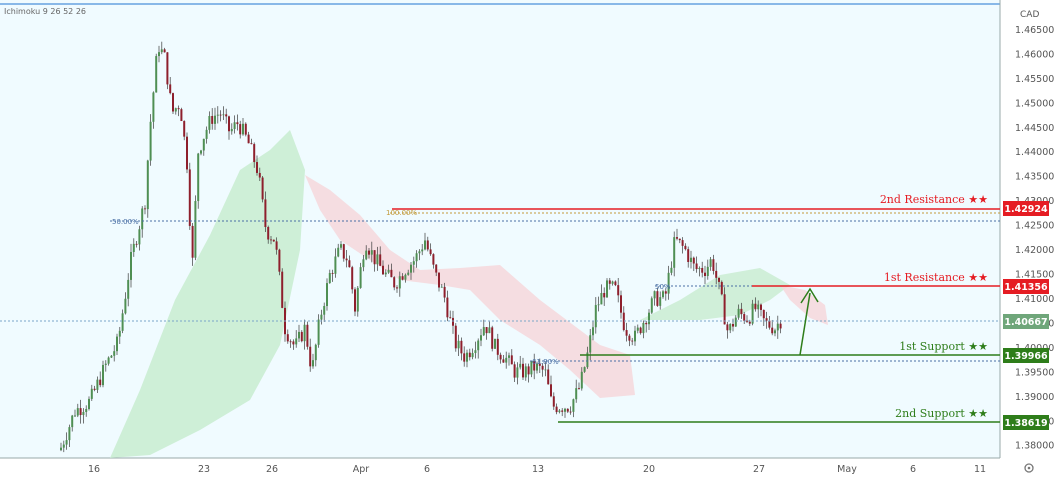  What do you see at coordinates (272, 469) in the screenshot?
I see `time-tick-label: 26` at bounding box center [272, 469].